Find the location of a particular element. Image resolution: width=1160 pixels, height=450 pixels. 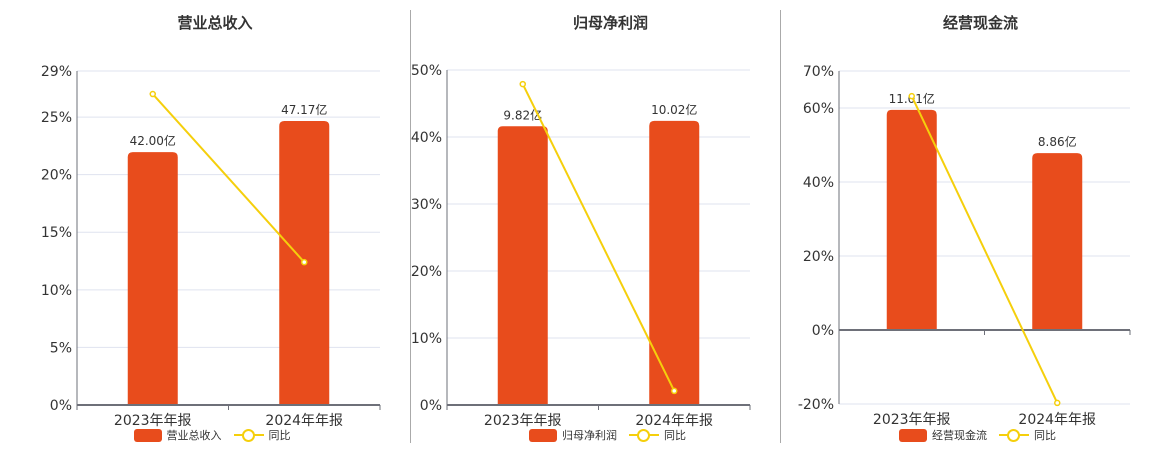

chart-title: 归母净利润 is located at coordinates (610, 23).